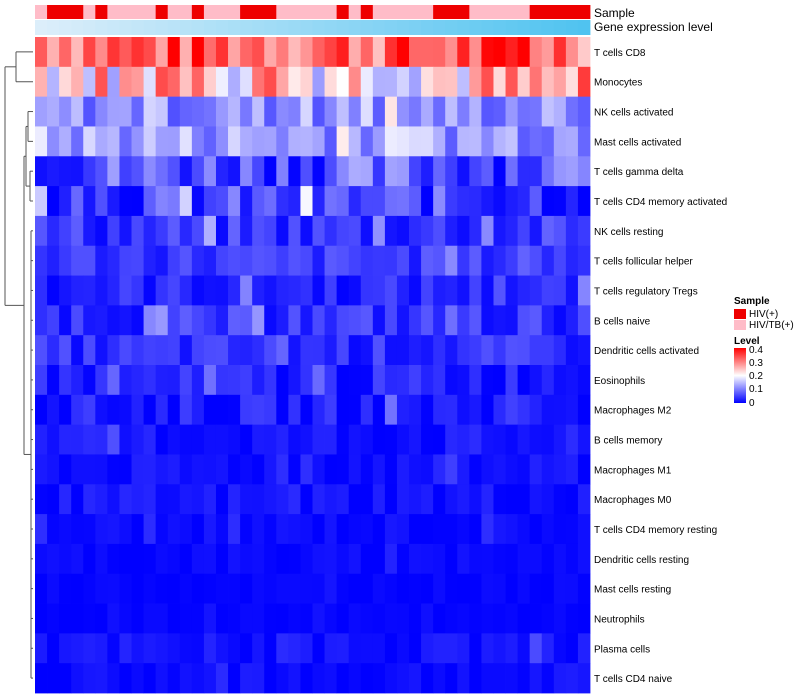 This screenshot has width=800, height=700. Describe the element at coordinates (620, 53) in the screenshot. I see `row-label: T cells CD8` at that location.